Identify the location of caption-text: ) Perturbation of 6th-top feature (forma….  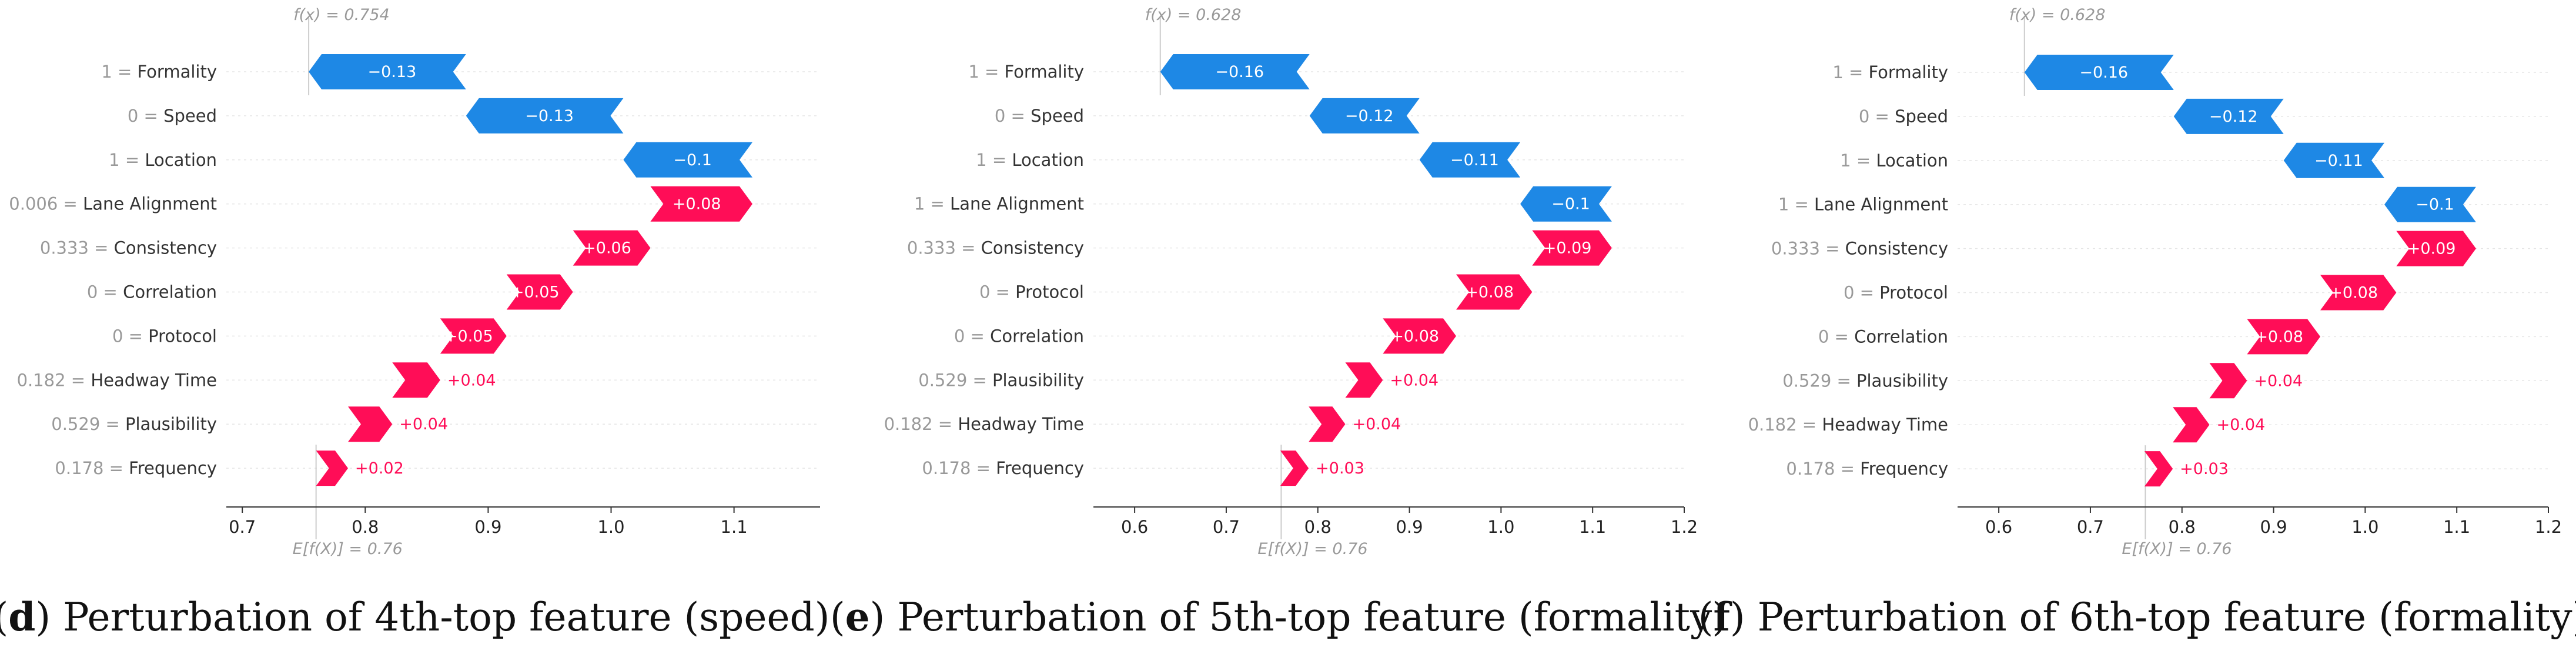
(2153, 617).